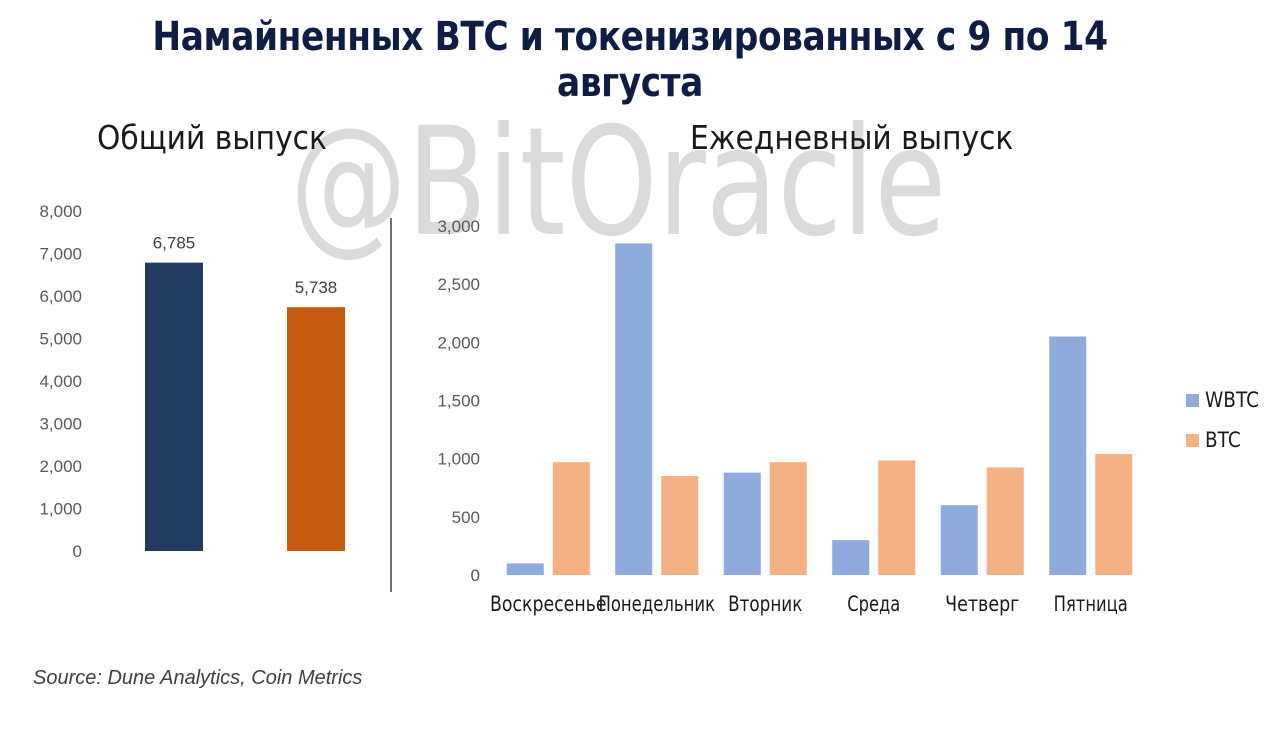 This screenshot has height=752, width=1280. What do you see at coordinates (60, 254) in the screenshot?
I see `y-tick-label: 7,000` at bounding box center [60, 254].